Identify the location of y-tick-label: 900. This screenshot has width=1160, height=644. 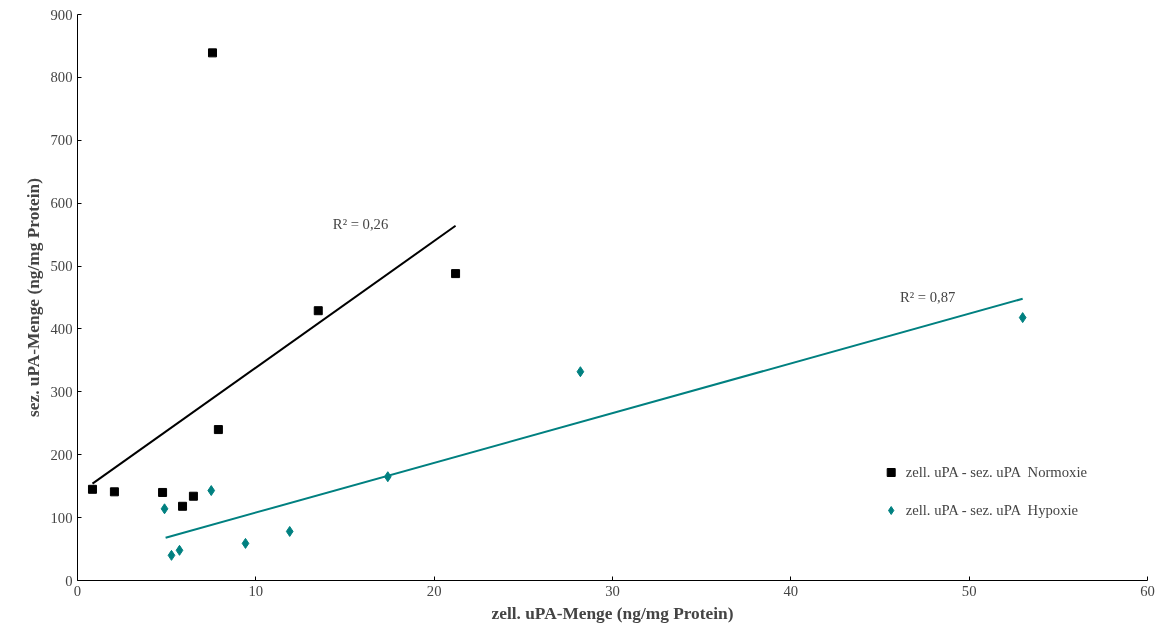
(61, 14).